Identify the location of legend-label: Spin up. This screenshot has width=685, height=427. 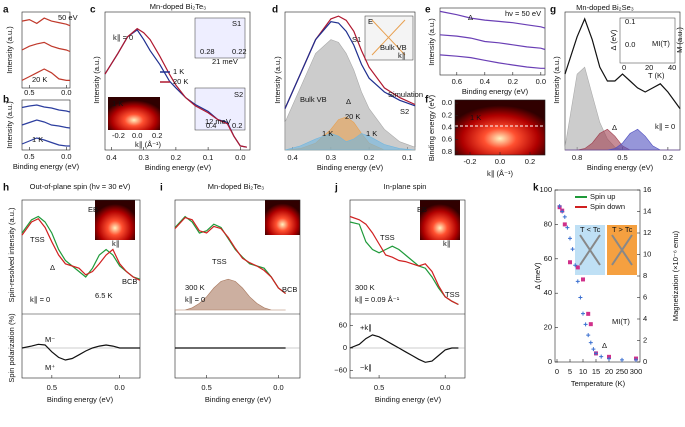
(602, 196).